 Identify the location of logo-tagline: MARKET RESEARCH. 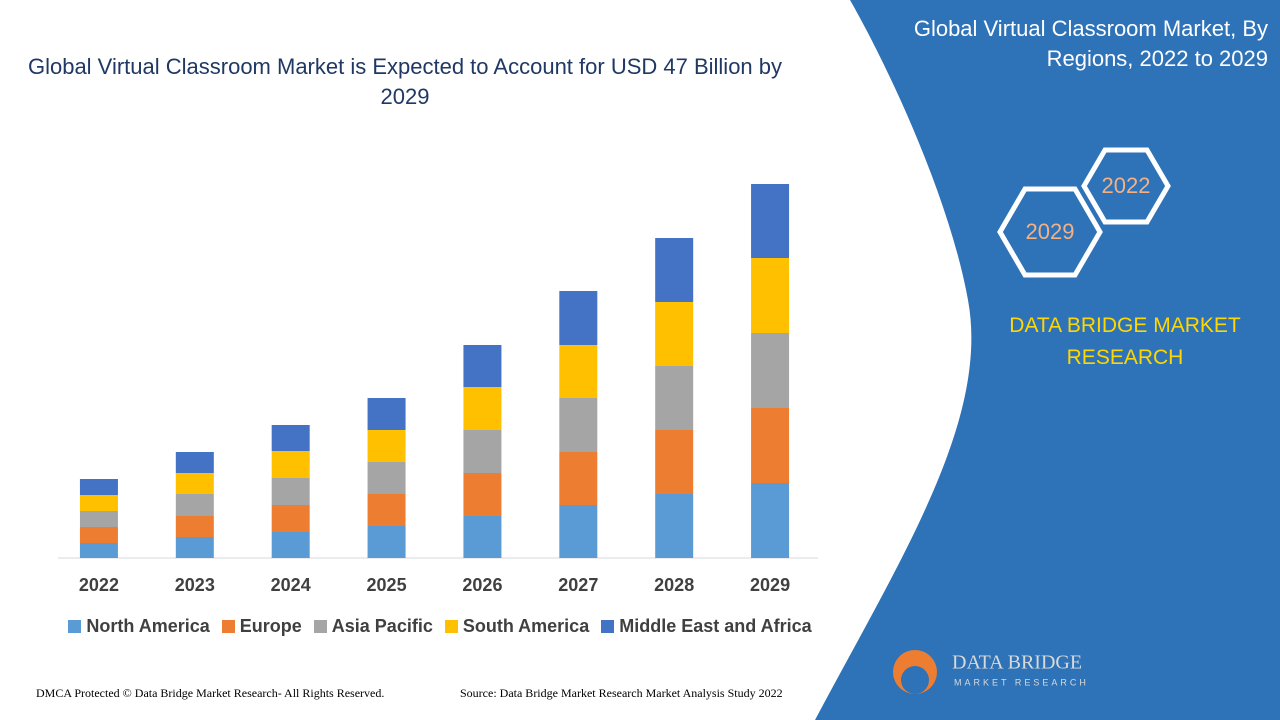
(1021, 682).